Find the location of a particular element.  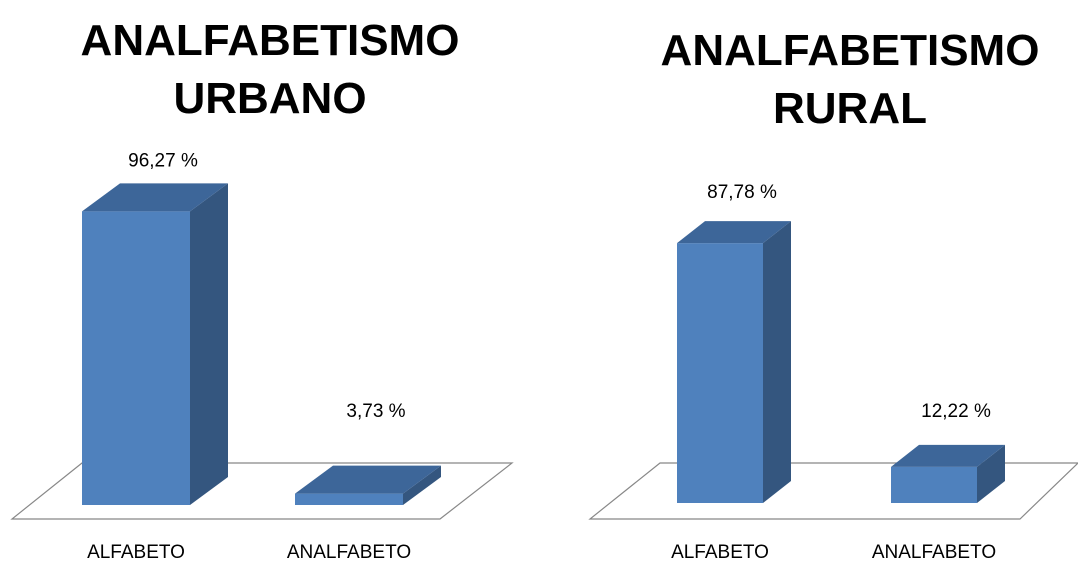

value-label: 87,78 % is located at coordinates (742, 192).